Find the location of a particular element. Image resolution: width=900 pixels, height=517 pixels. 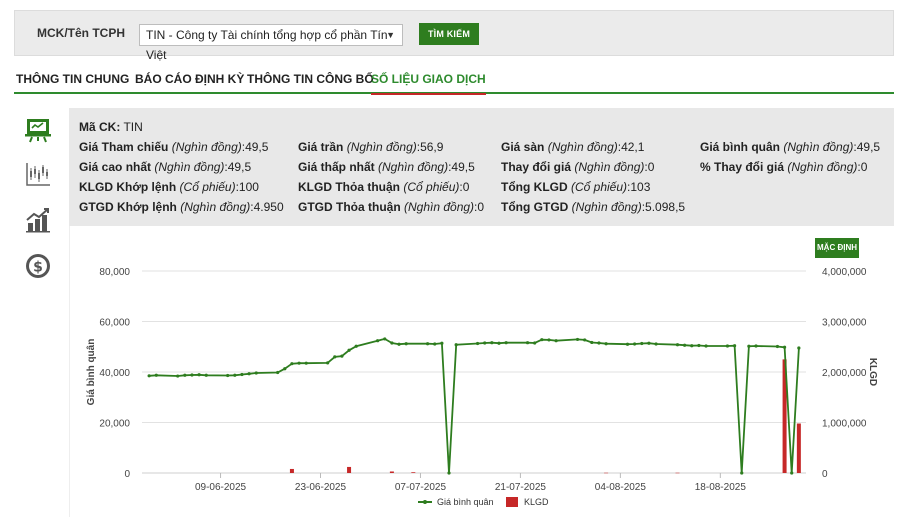

tab-periodic-reports: BÁO CÁO ĐỊNH KỲ is located at coordinates (190, 79).